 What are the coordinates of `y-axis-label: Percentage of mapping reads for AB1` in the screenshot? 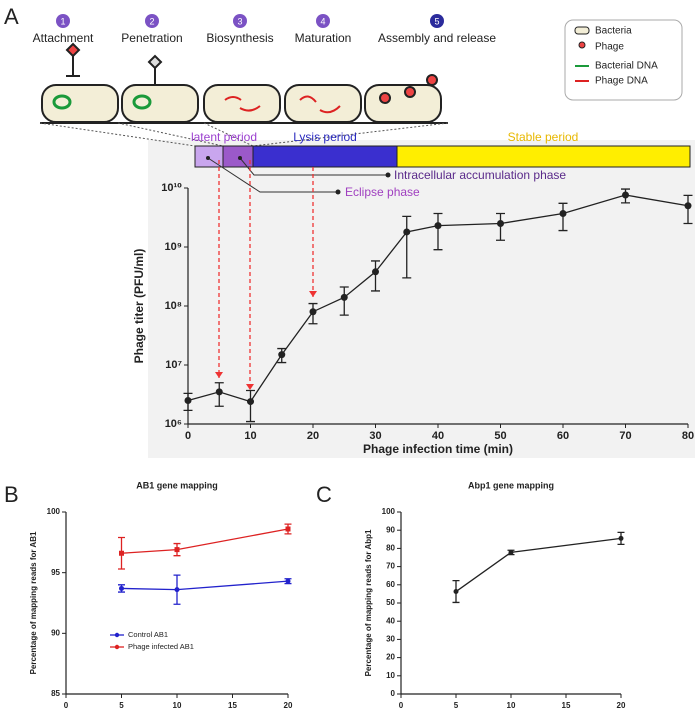 It's located at (33, 602).